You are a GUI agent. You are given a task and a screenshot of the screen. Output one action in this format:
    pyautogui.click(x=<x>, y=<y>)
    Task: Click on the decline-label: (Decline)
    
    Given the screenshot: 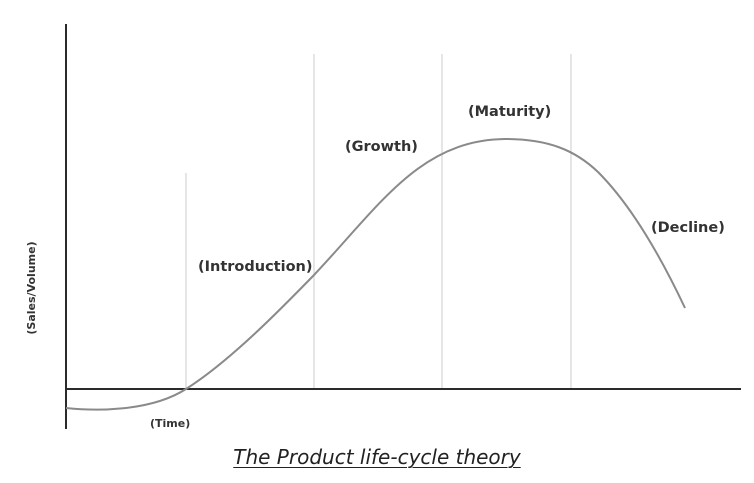 What is the action you would take?
    pyautogui.click(x=688, y=228)
    